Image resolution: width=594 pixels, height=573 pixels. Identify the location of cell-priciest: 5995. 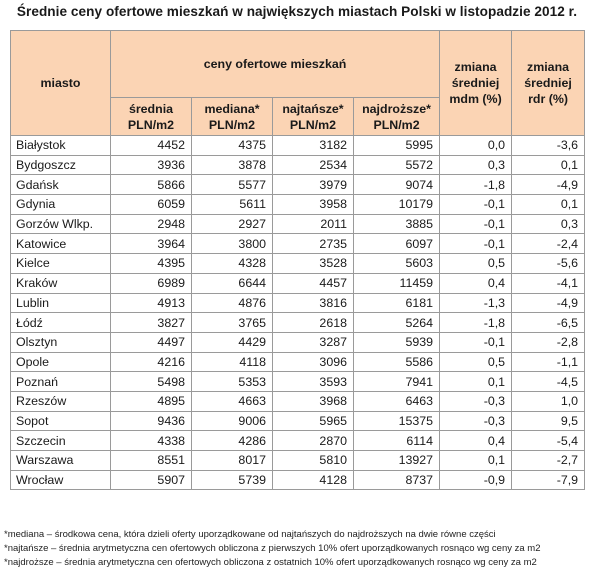
(396, 145).